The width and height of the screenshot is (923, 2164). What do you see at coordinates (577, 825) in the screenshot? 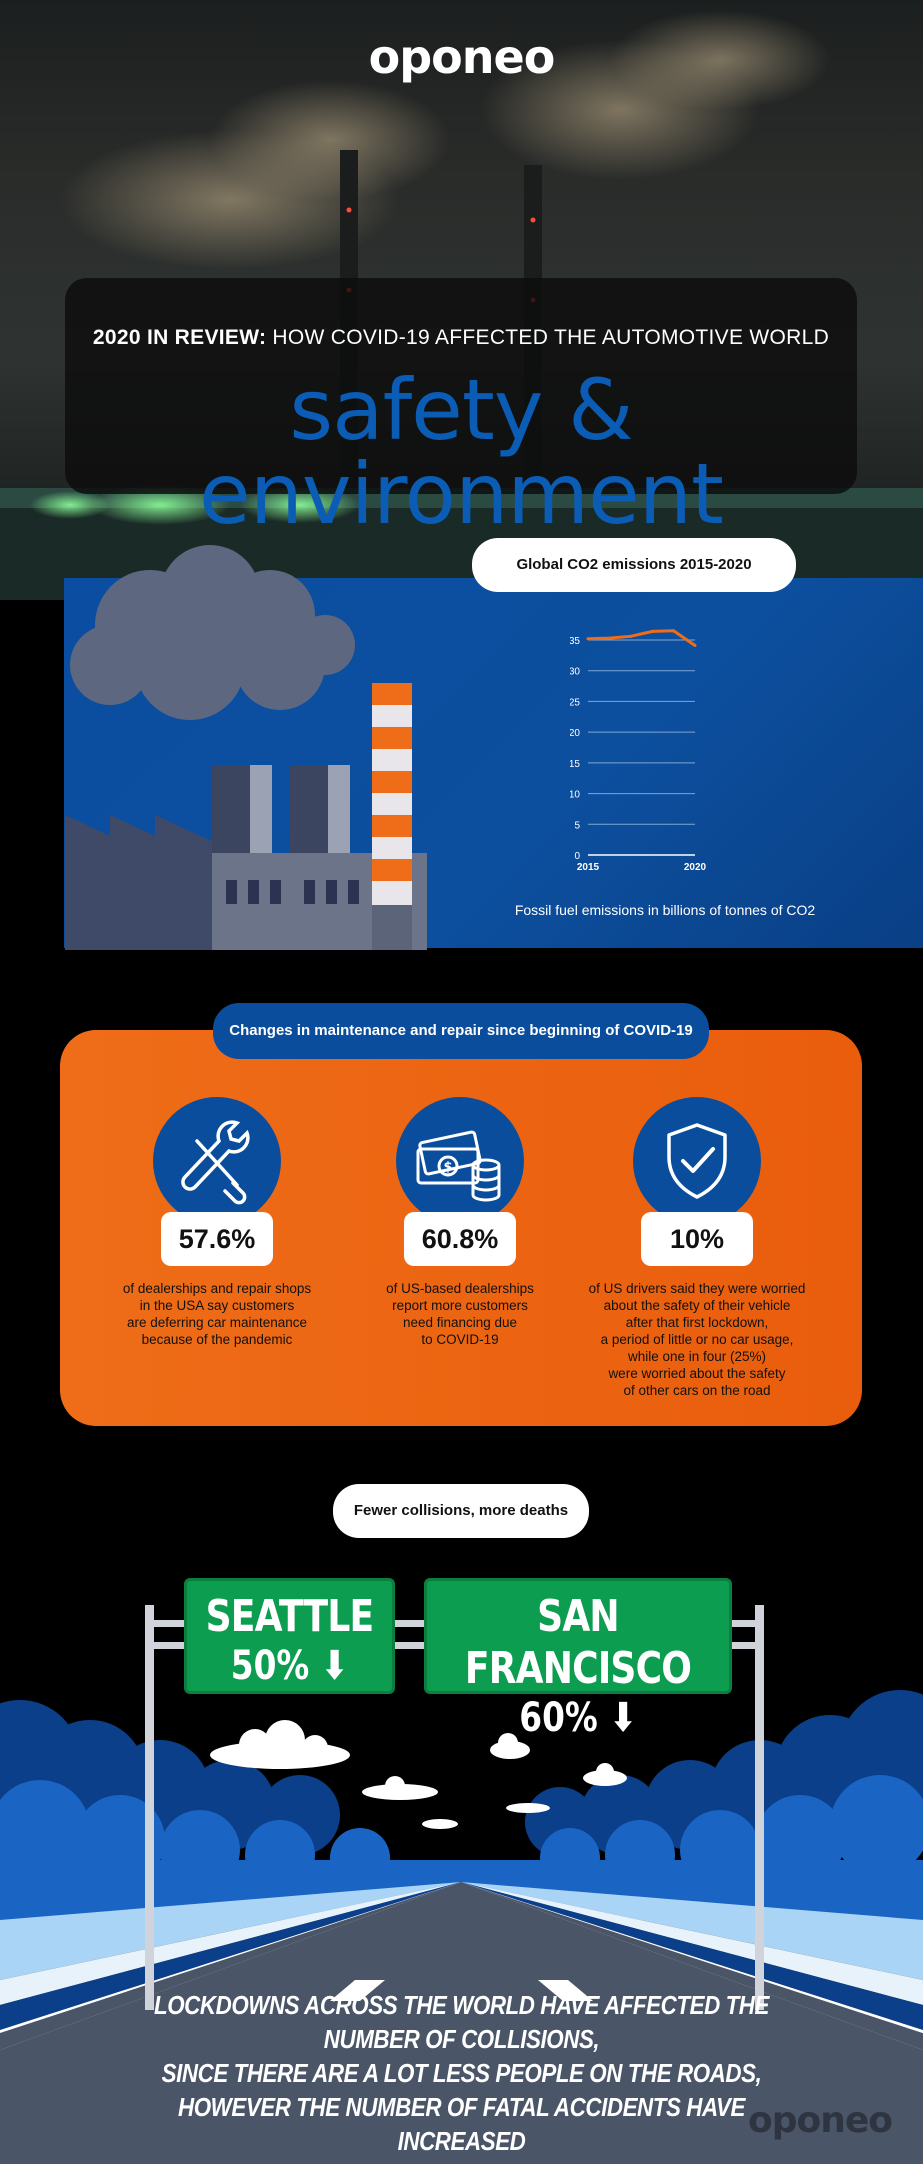
I see `y-tick-label: 5` at bounding box center [577, 825].